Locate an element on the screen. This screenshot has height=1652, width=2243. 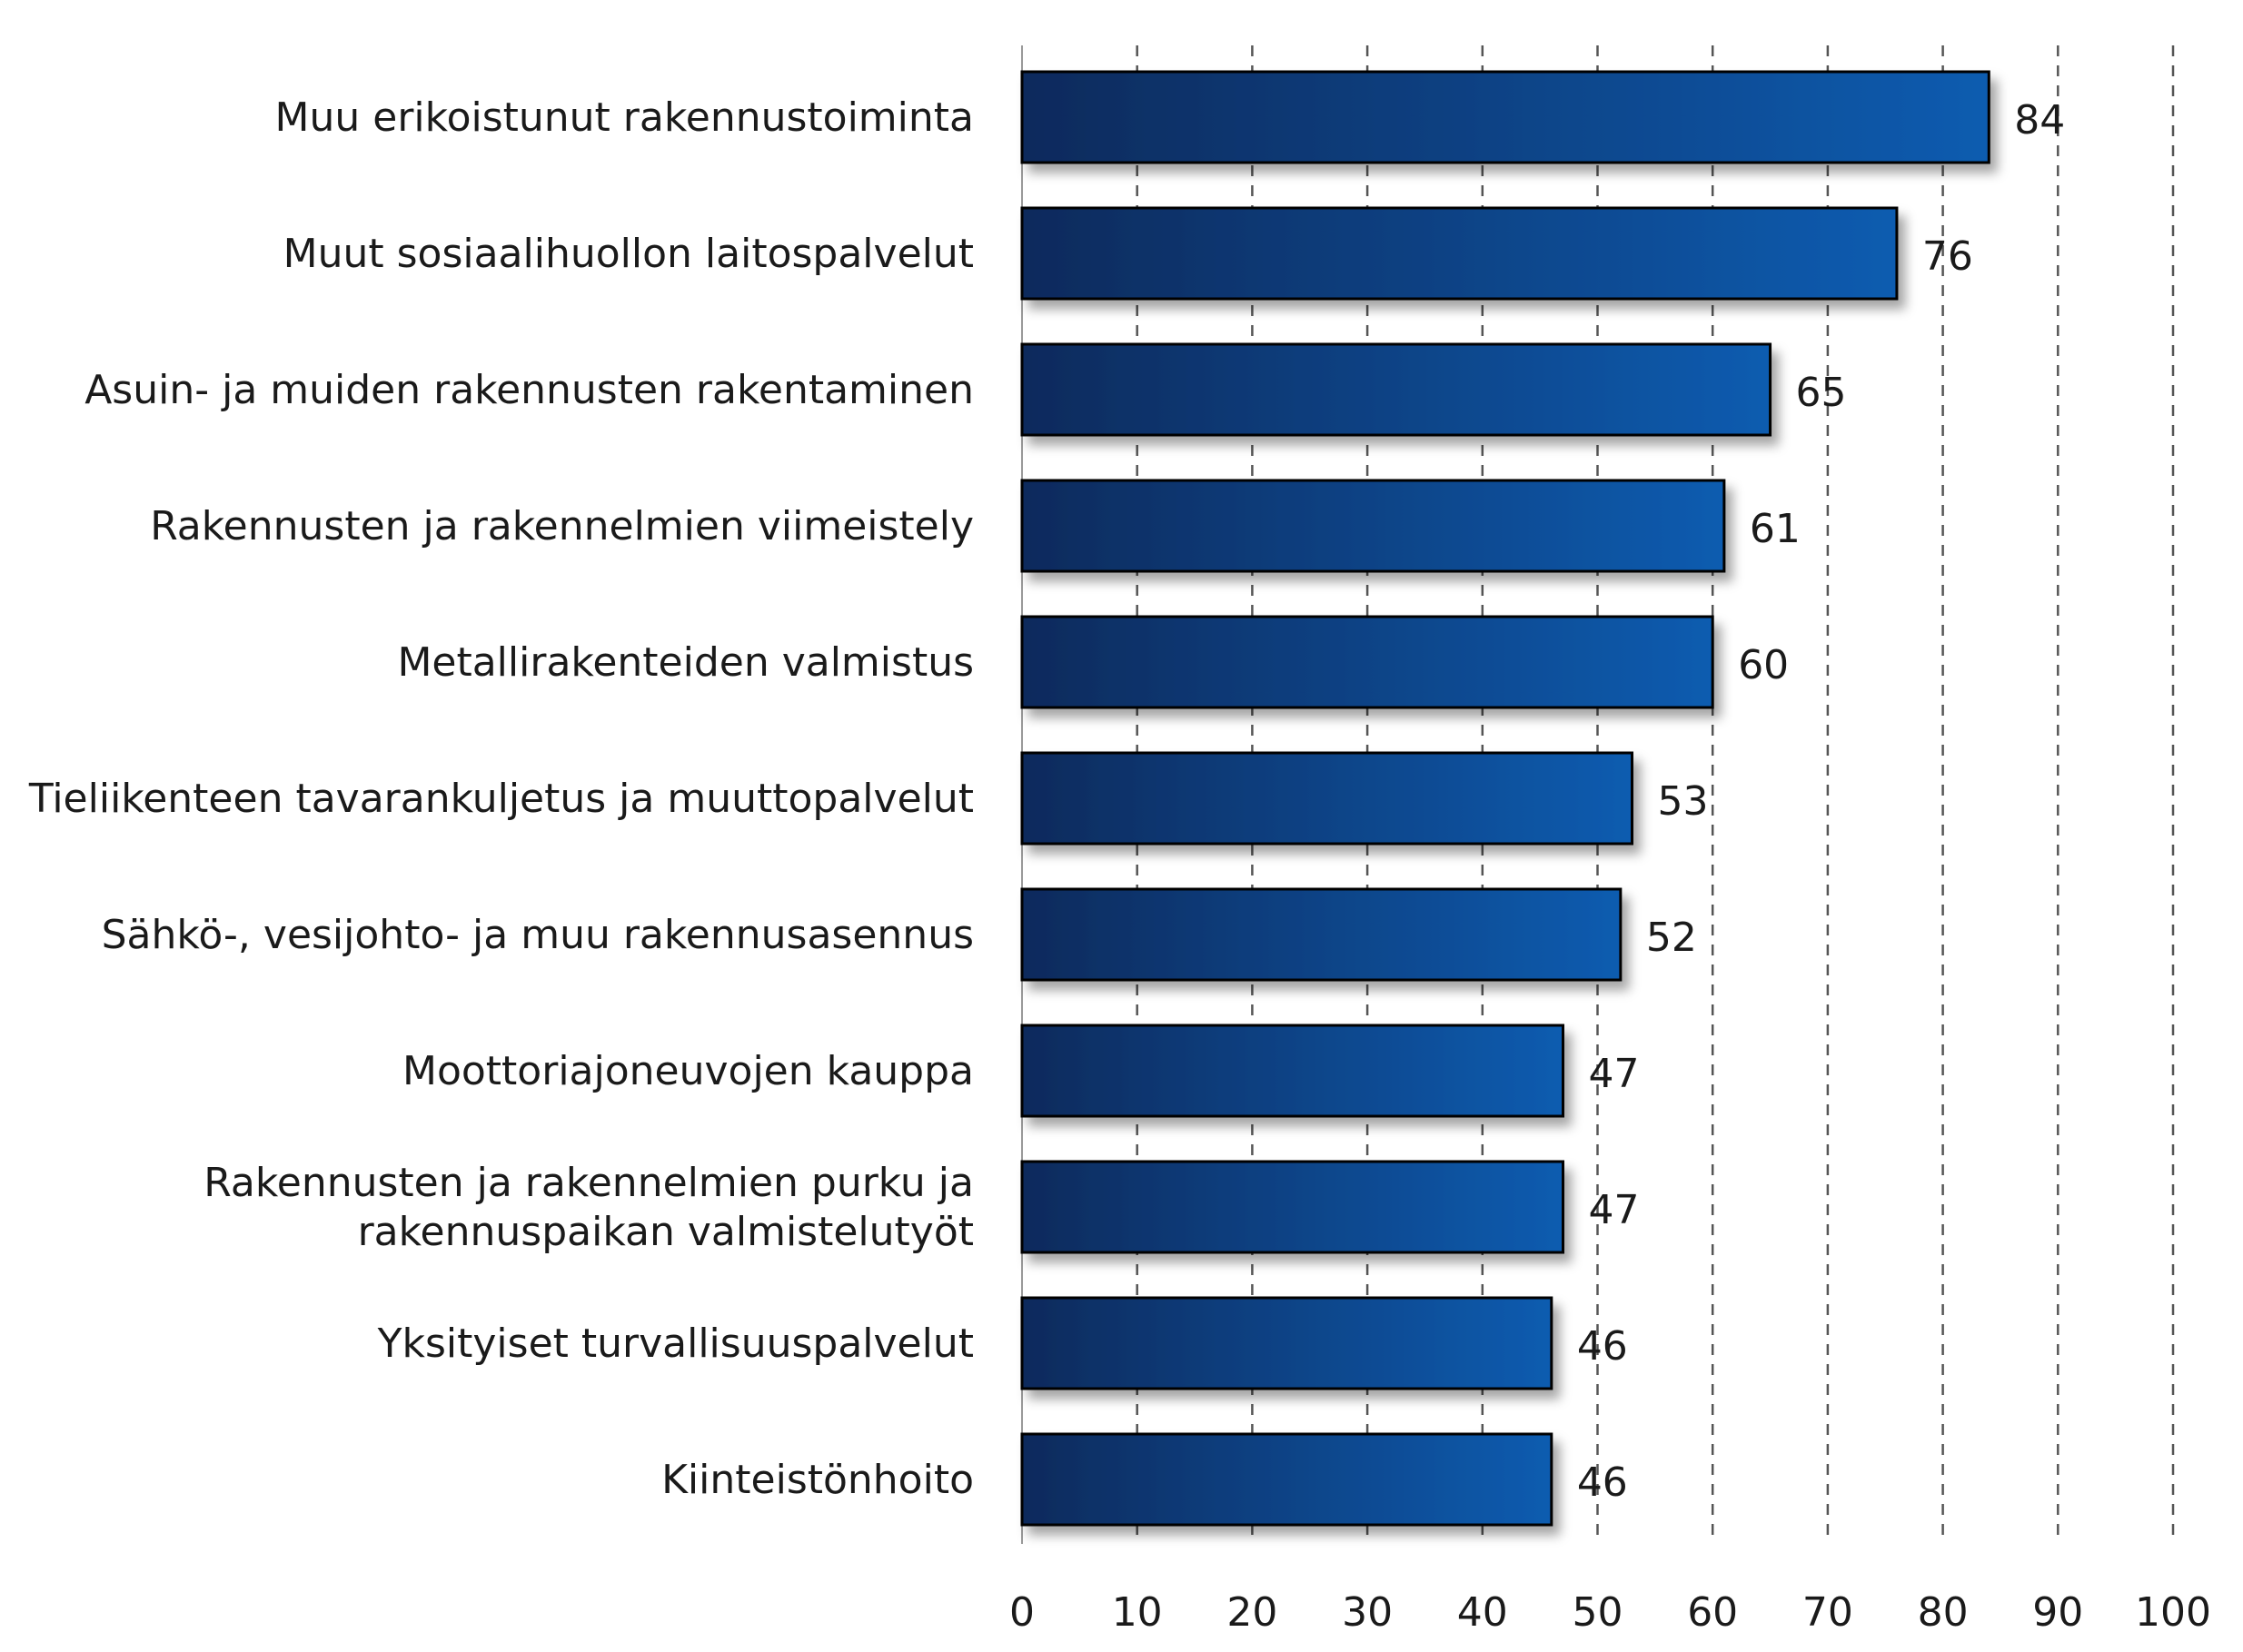
x-tick-label-50: 50 is located at coordinates (1598, 1612).